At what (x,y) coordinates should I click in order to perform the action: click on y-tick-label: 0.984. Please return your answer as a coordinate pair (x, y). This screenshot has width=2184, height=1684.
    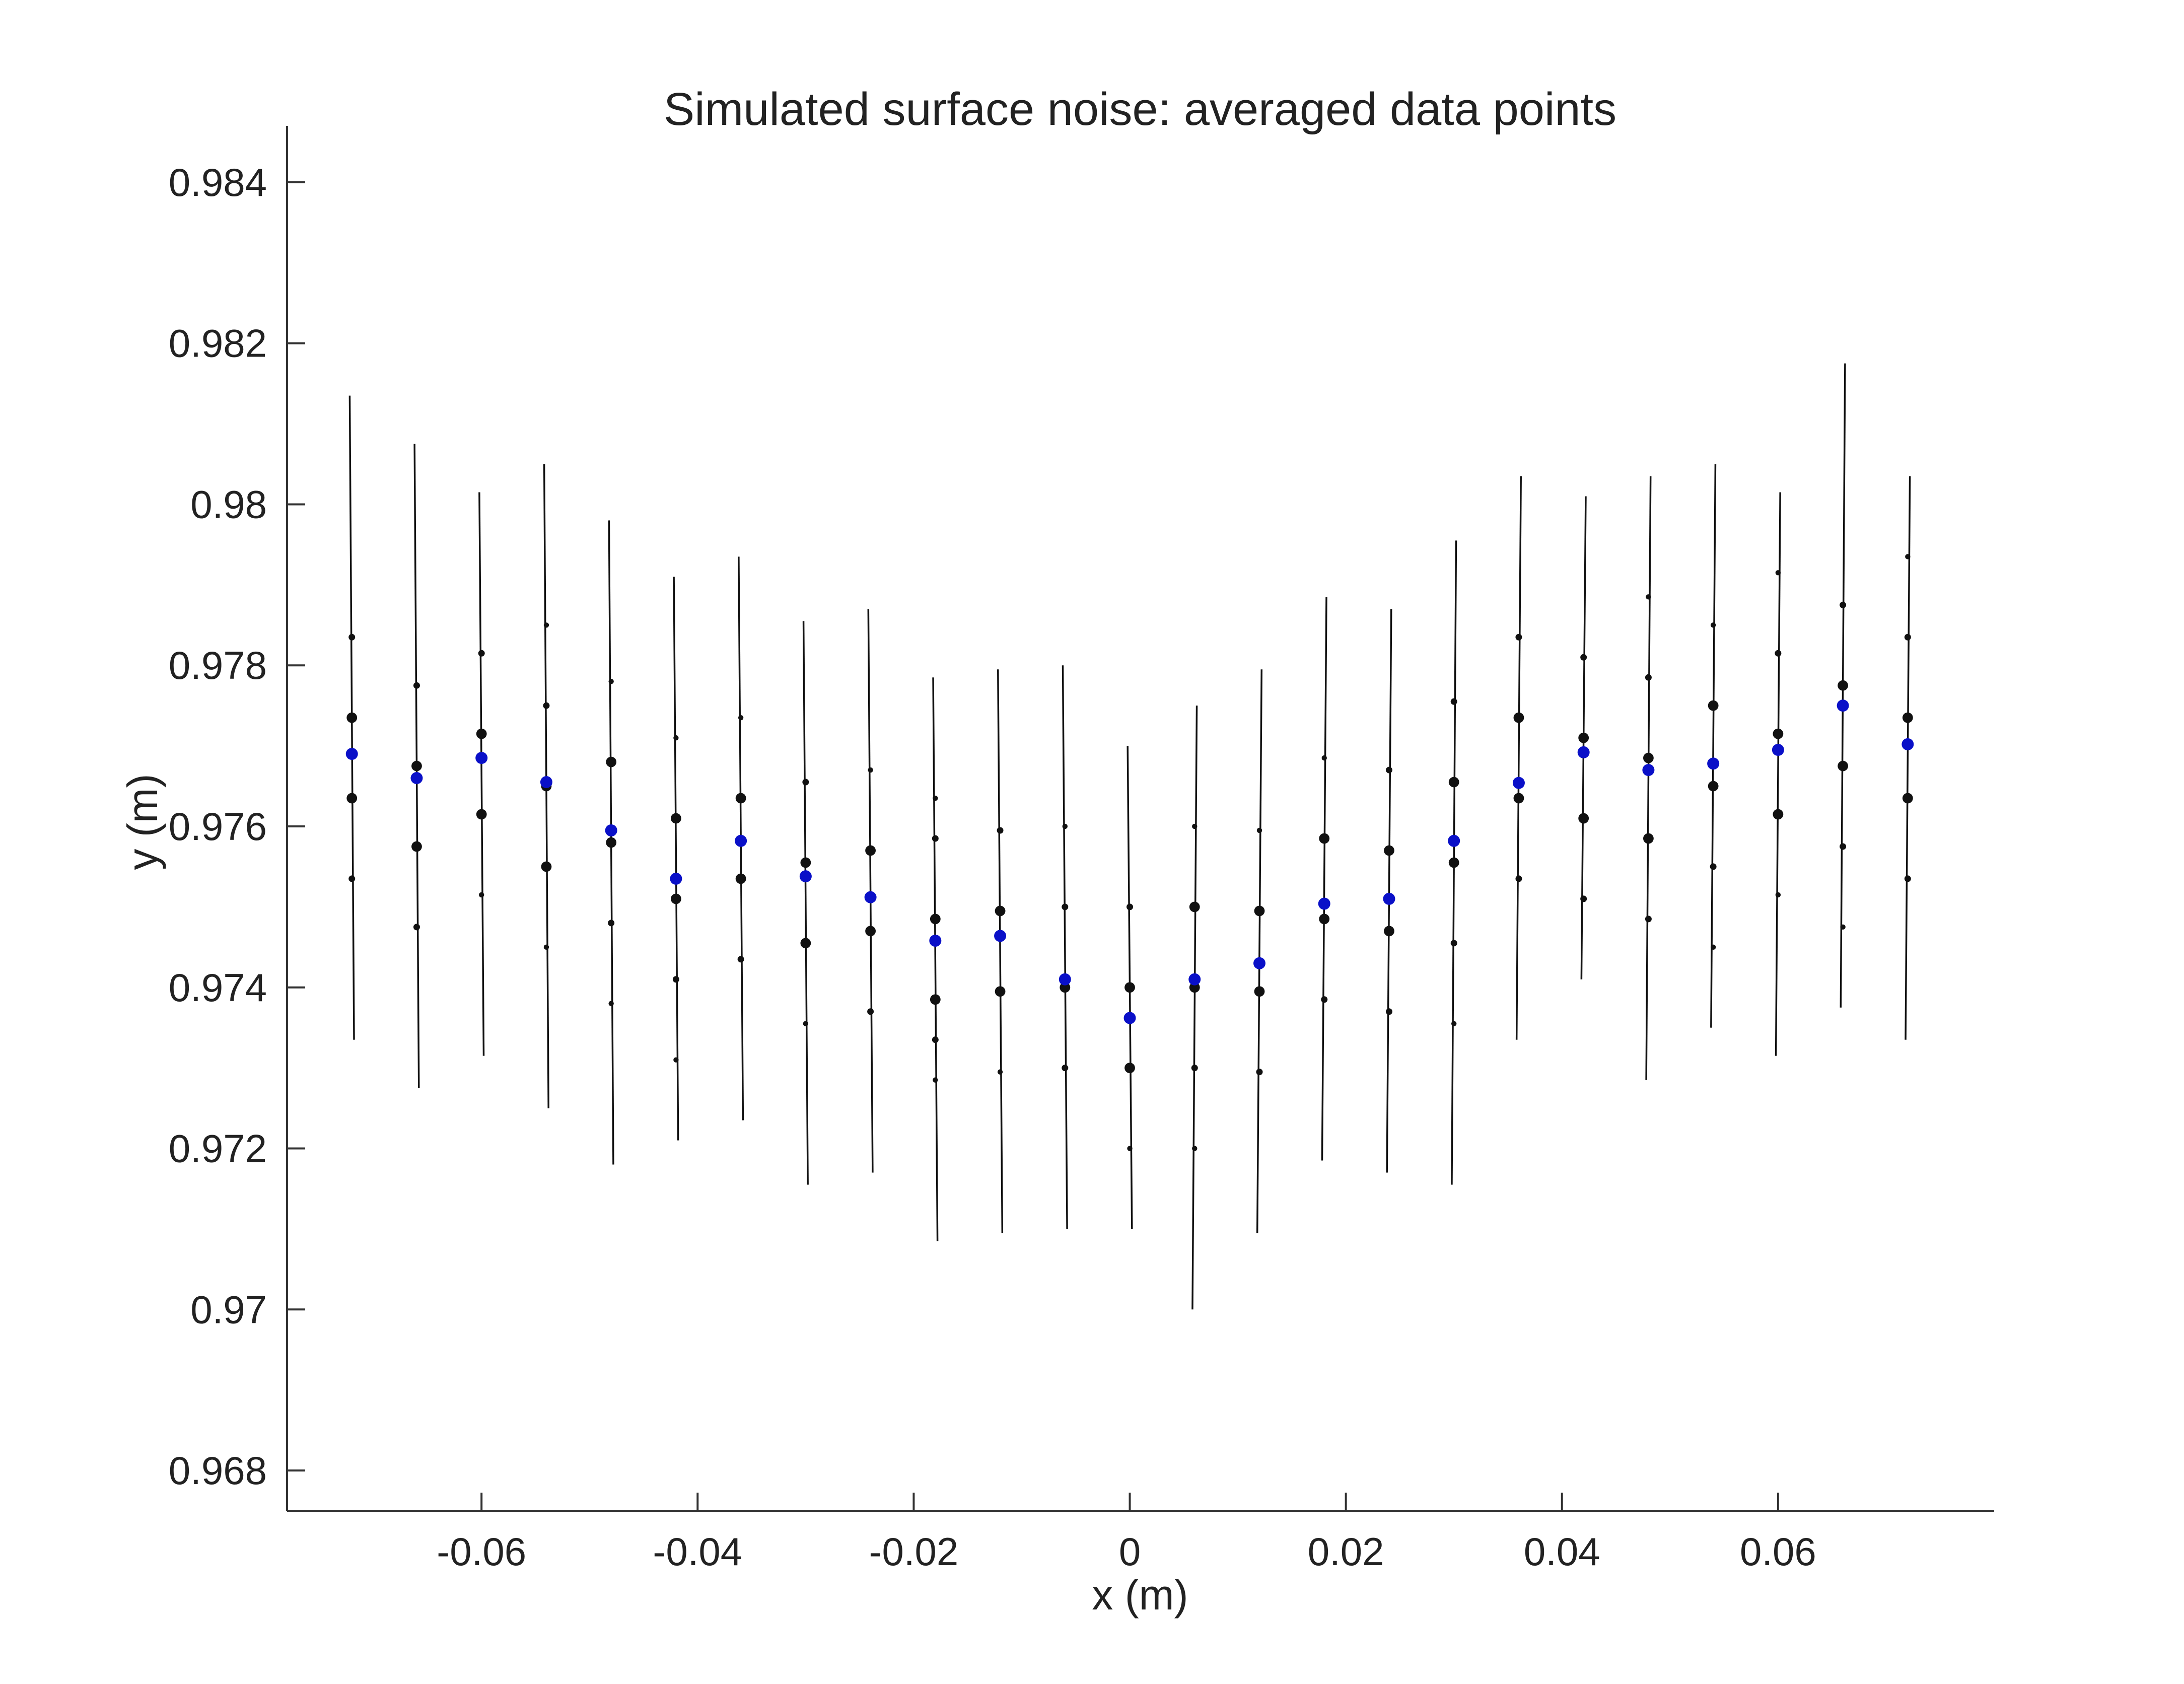
    Looking at the image, I should click on (218, 182).